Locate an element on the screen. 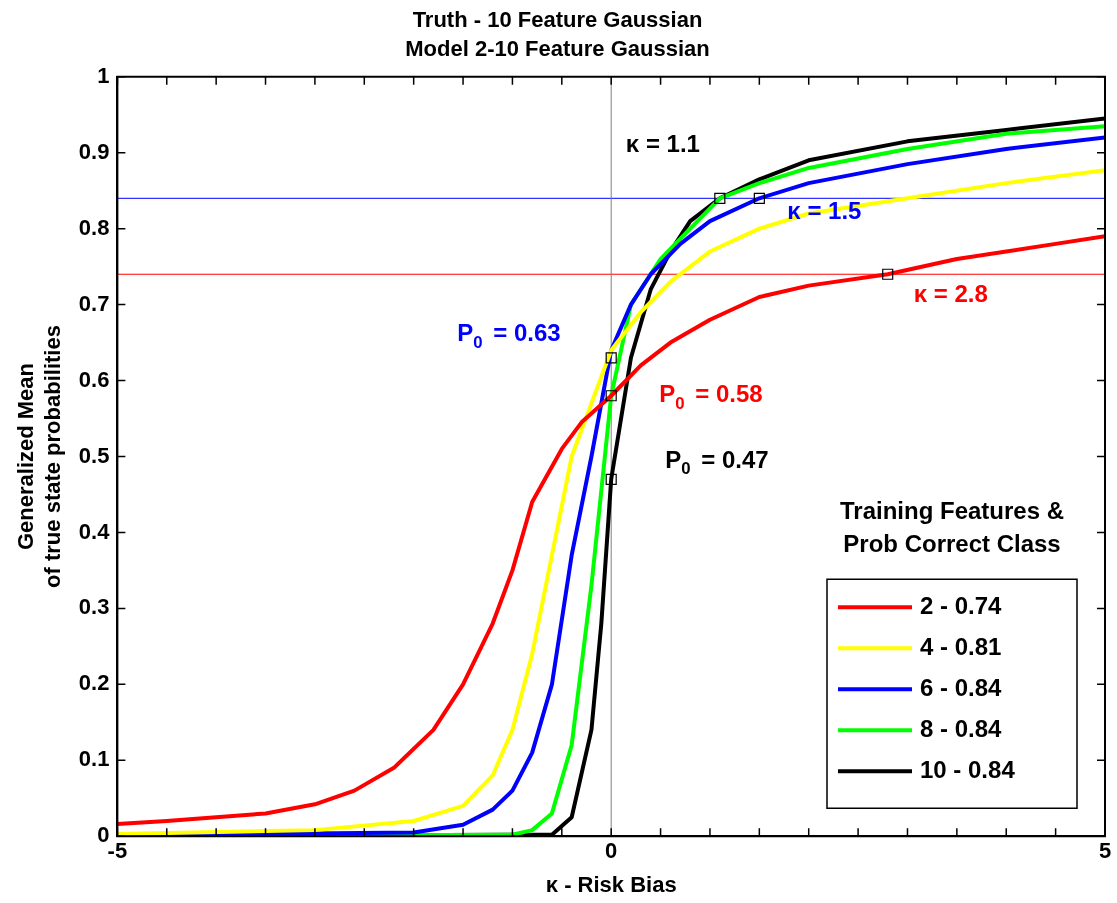 This screenshot has width=1117, height=903. y-tick-label: 1 is located at coordinates (103, 75).